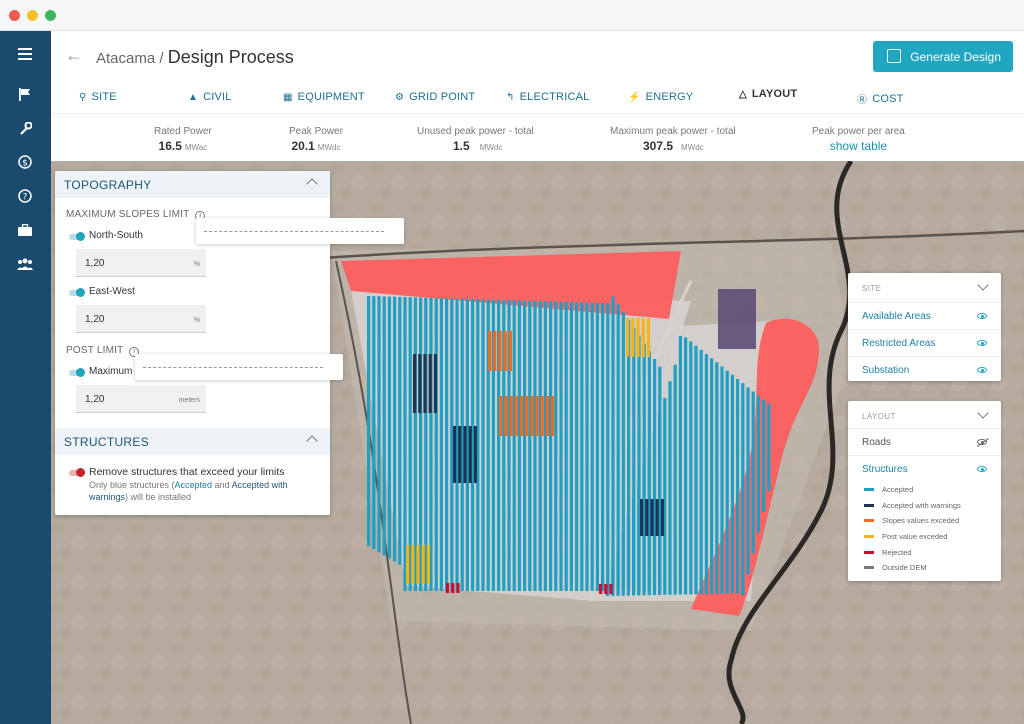 This screenshot has height=724, width=1024. I want to click on flag-icon, so click(25, 94).